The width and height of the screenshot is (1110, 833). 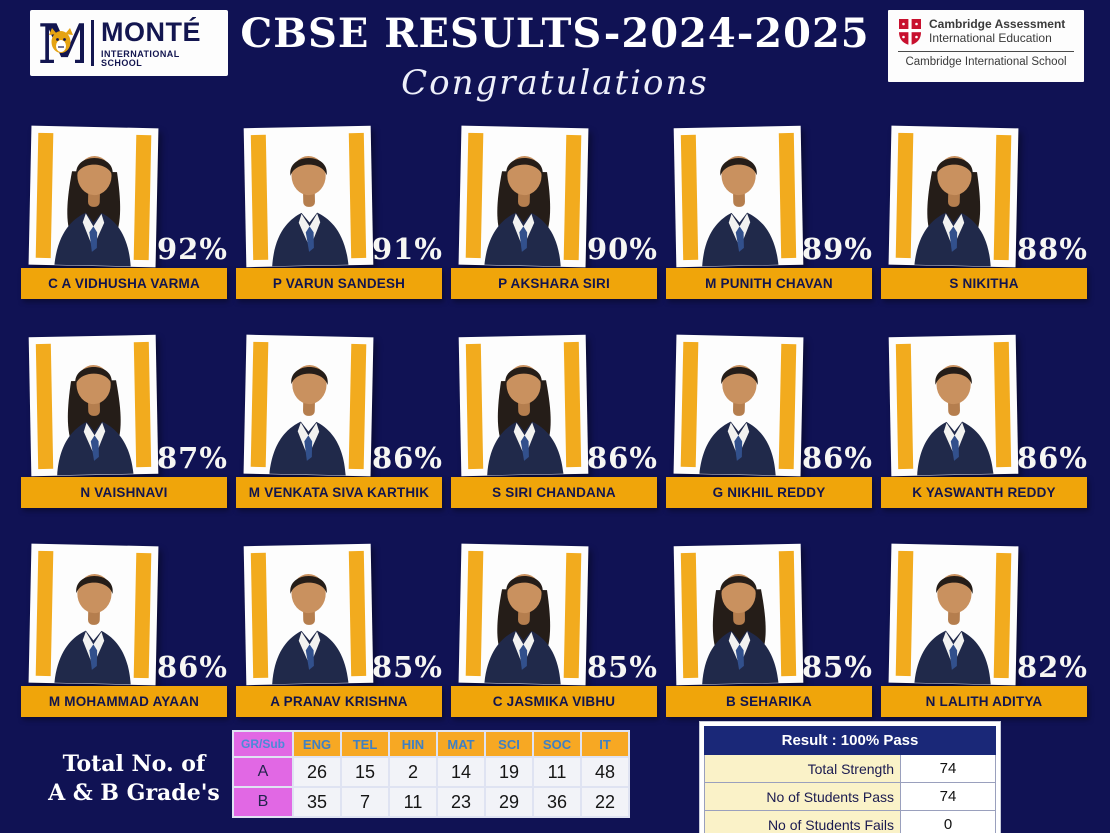 I want to click on grades-subject-header: ENG, so click(x=317, y=744).